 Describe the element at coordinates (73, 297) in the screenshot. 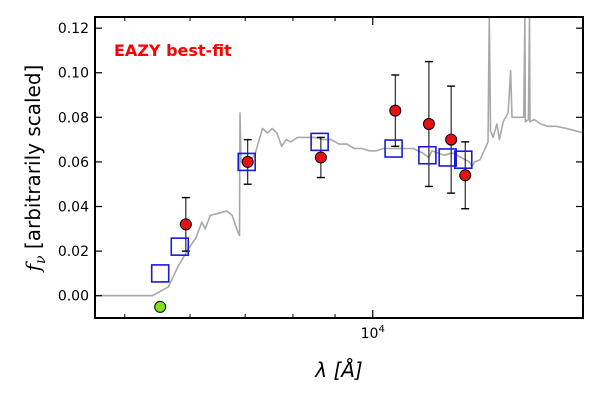

I see `y-tick-label: 0.00` at that location.